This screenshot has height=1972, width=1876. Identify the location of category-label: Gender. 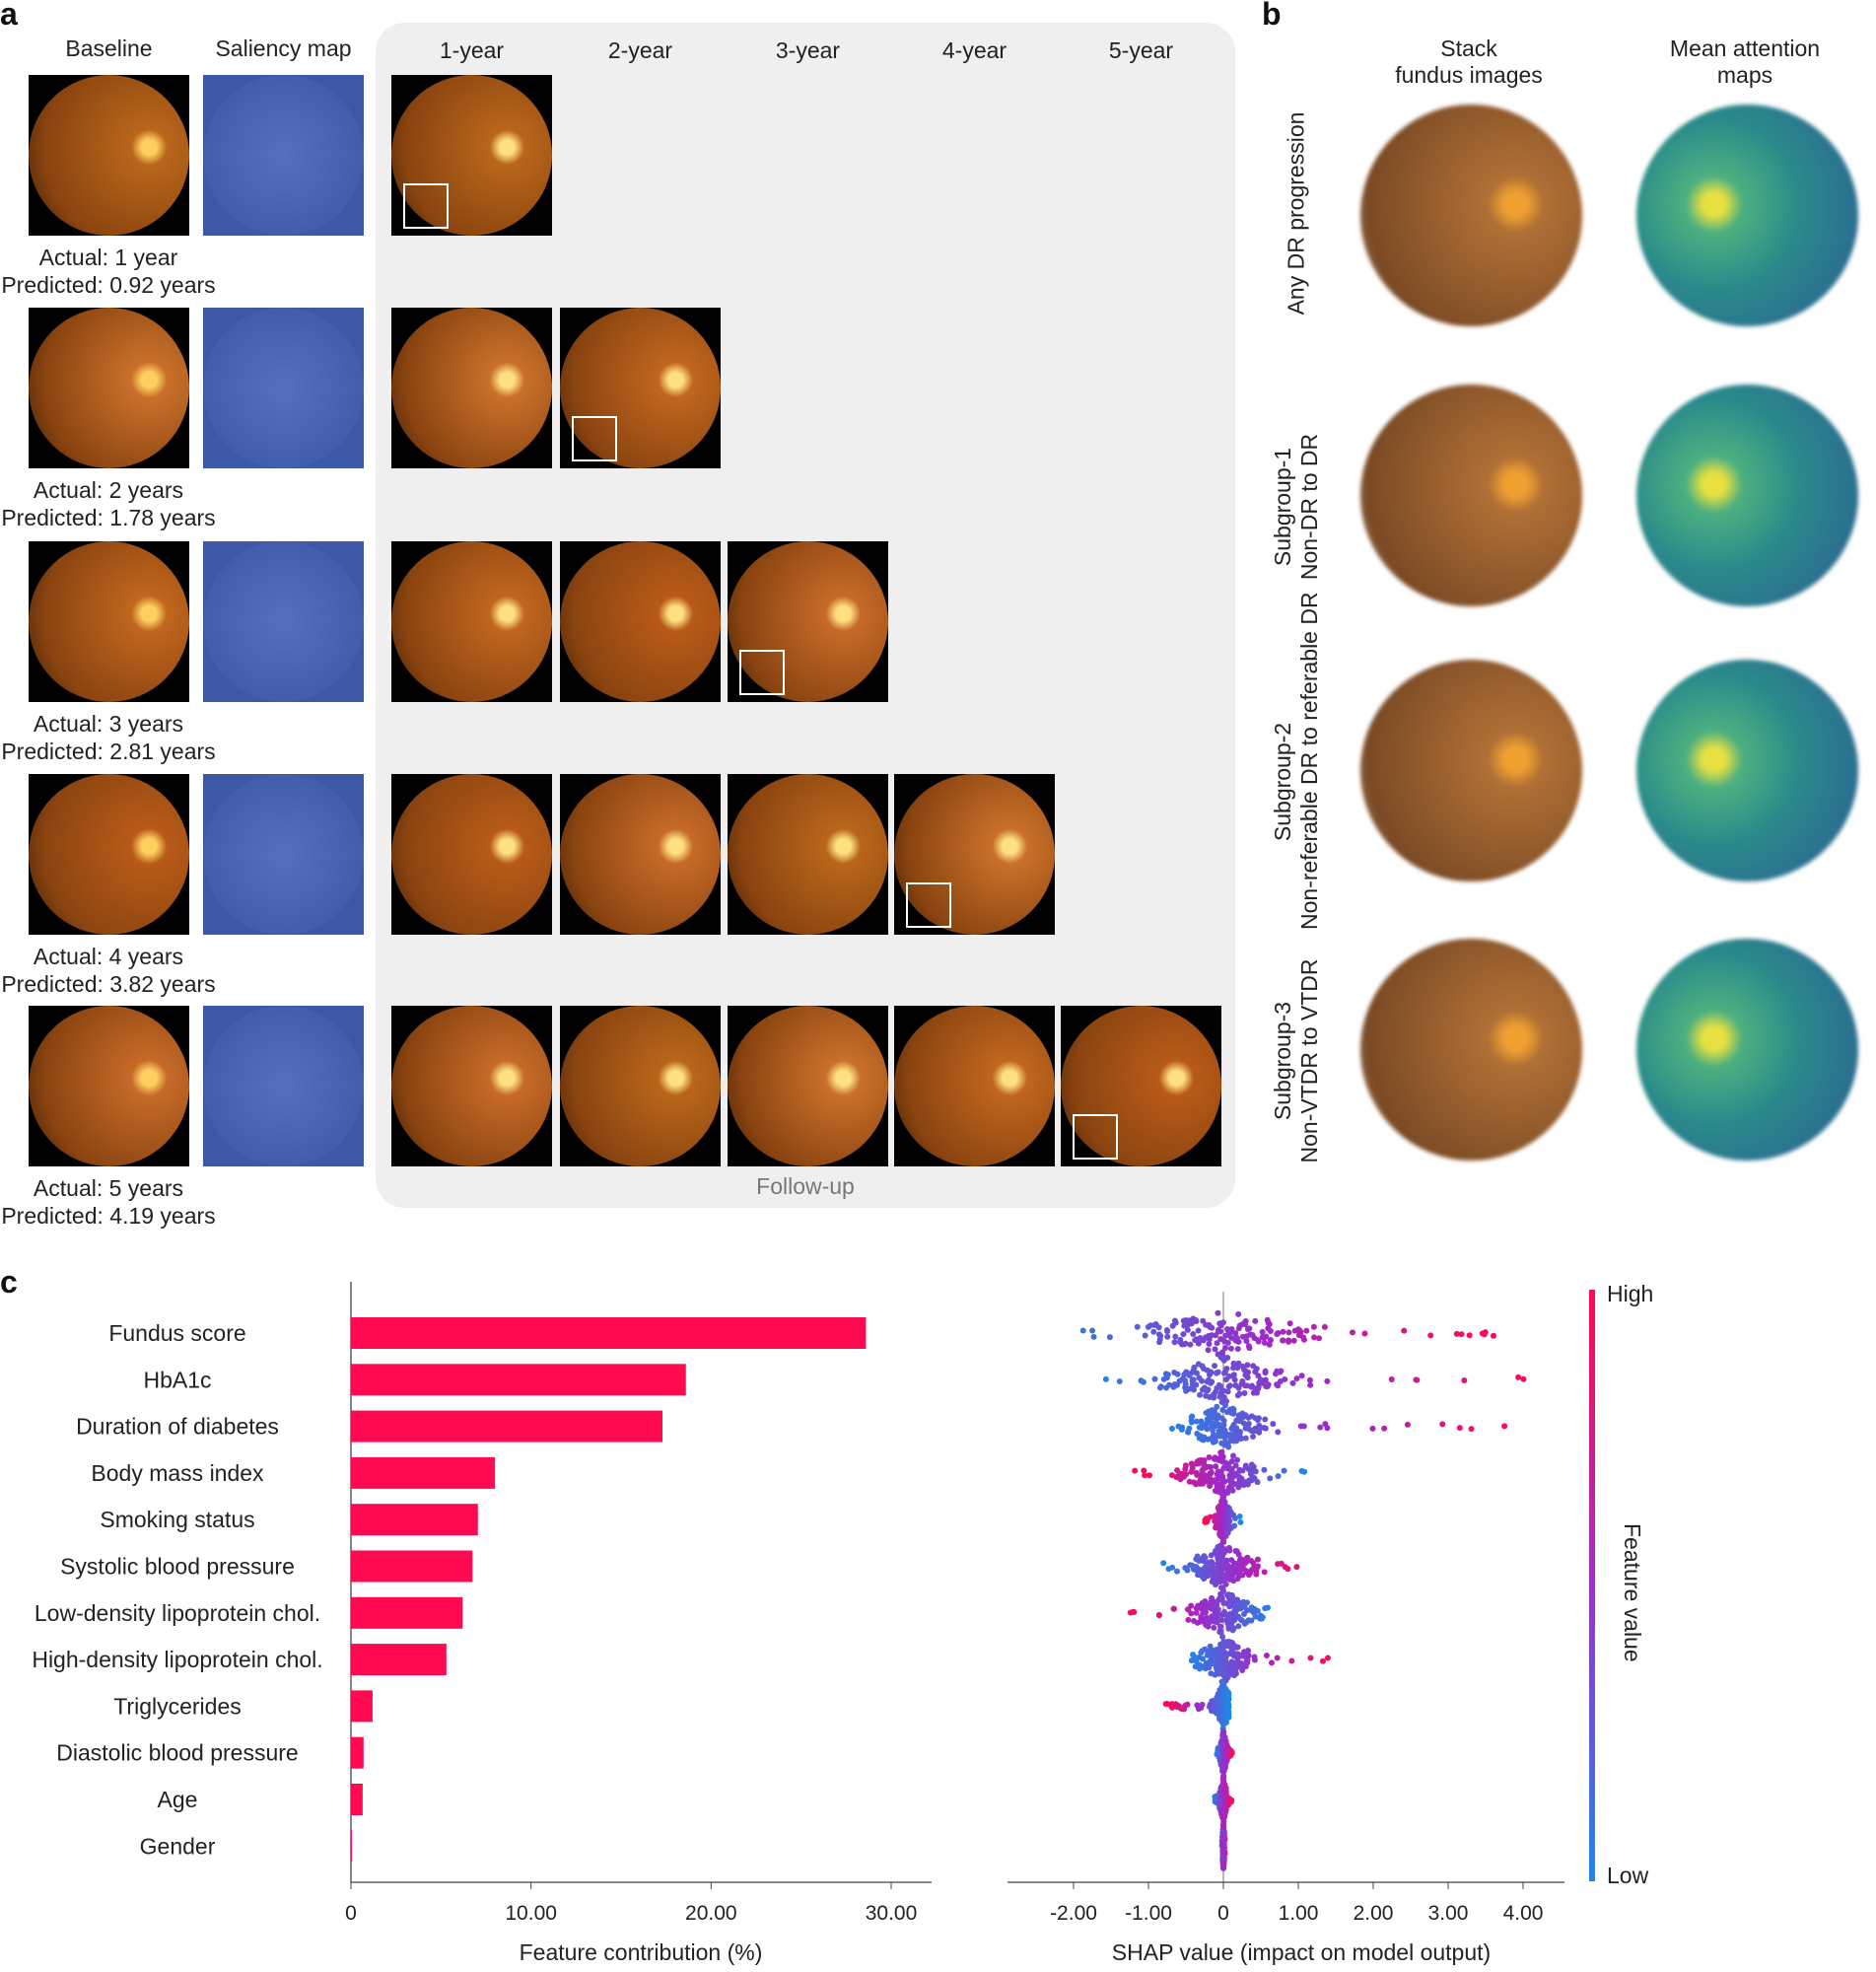
(178, 1846).